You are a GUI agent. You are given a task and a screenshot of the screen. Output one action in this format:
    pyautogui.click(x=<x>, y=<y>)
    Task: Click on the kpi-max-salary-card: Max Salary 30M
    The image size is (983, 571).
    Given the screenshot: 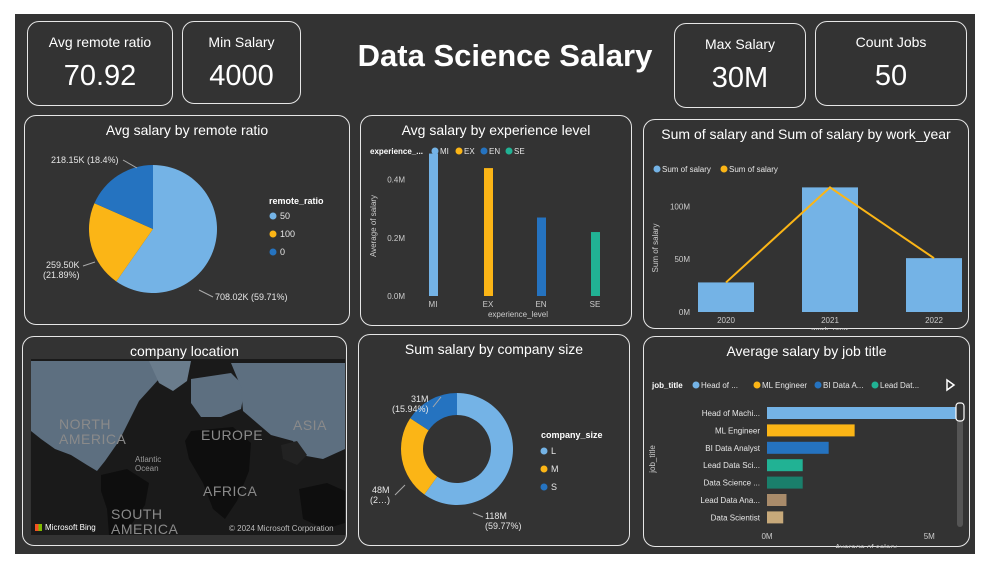 What is the action you would take?
    pyautogui.click(x=740, y=65)
    